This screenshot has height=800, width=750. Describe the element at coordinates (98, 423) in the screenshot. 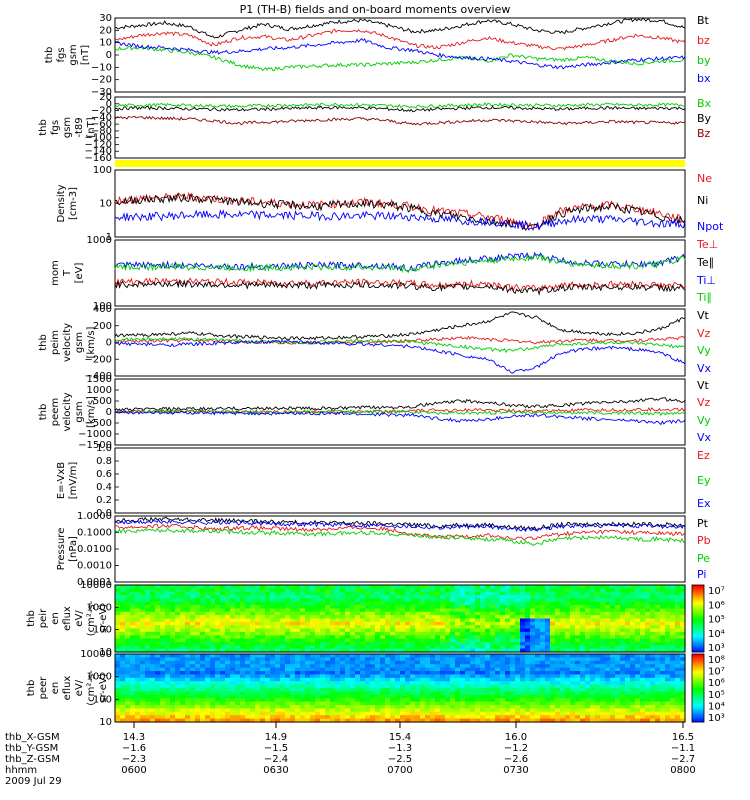

I see `y-tick-label: −500` at that location.